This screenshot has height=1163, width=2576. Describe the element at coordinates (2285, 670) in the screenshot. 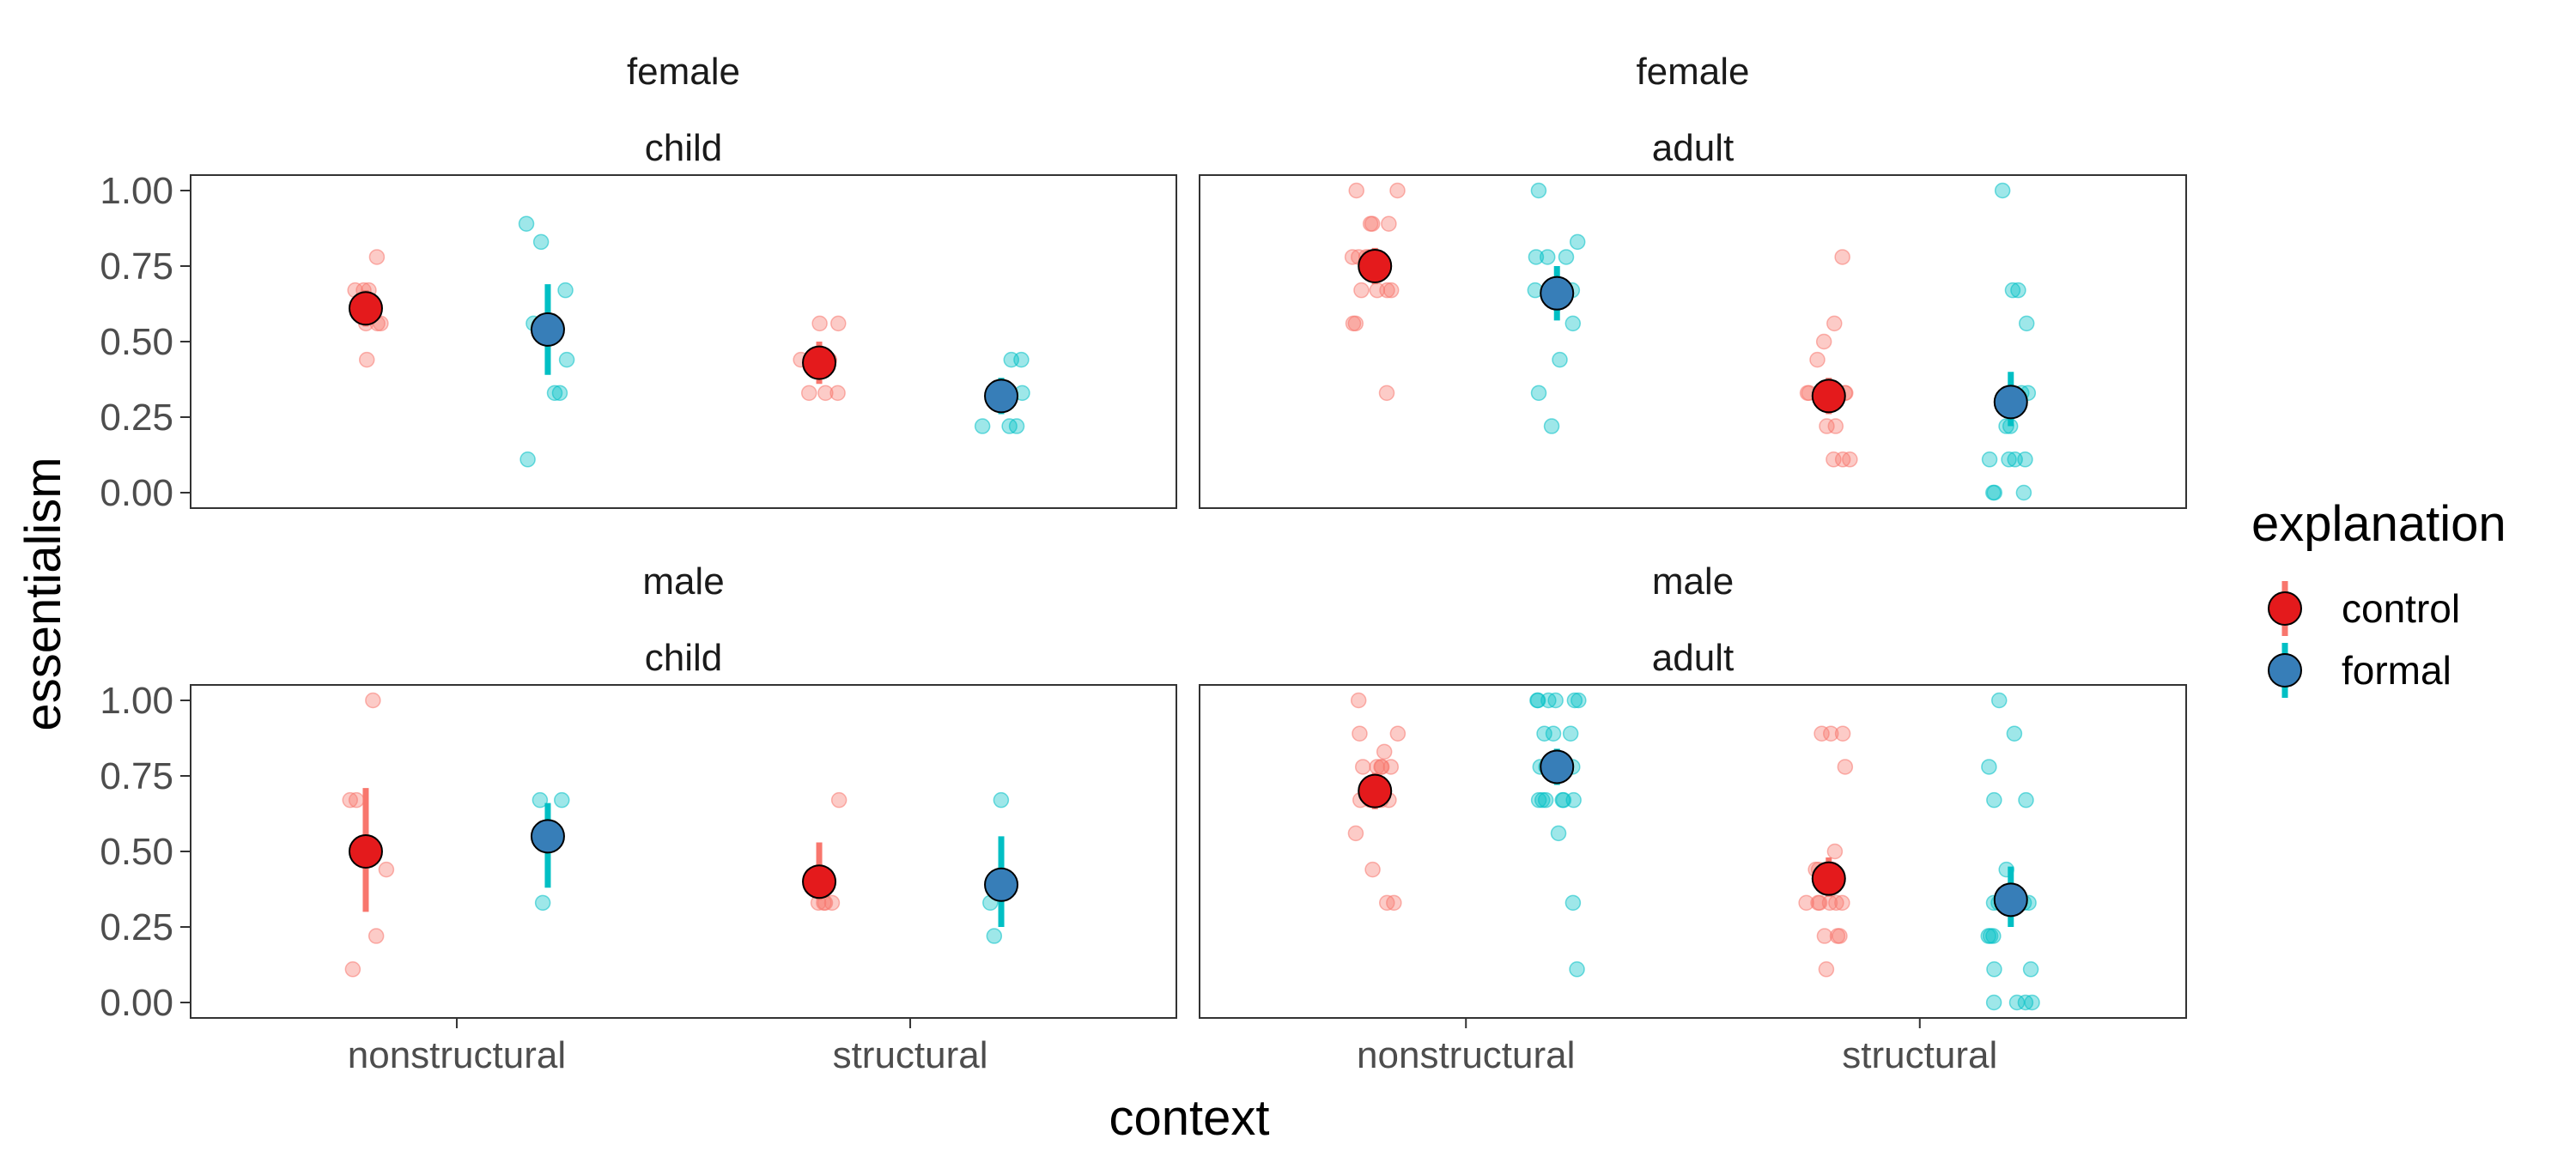

I see `legend-key-point` at that location.